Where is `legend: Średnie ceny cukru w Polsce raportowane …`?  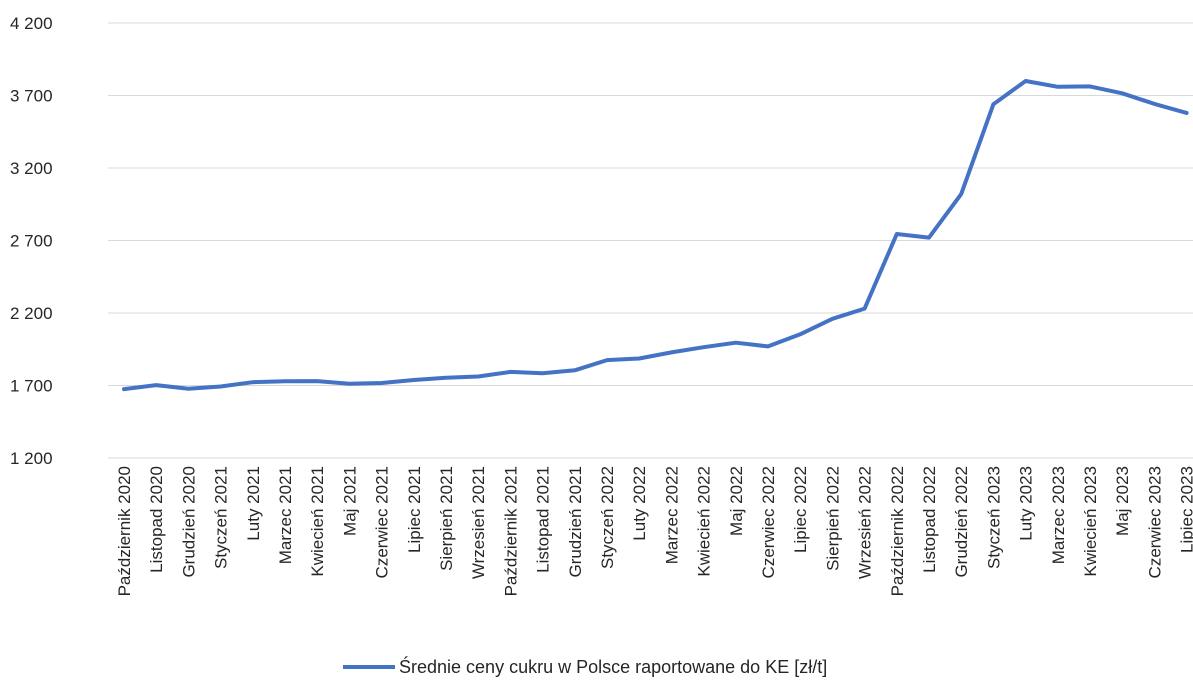
legend: Średnie ceny cukru w Polsce raportowane … is located at coordinates (585, 666).